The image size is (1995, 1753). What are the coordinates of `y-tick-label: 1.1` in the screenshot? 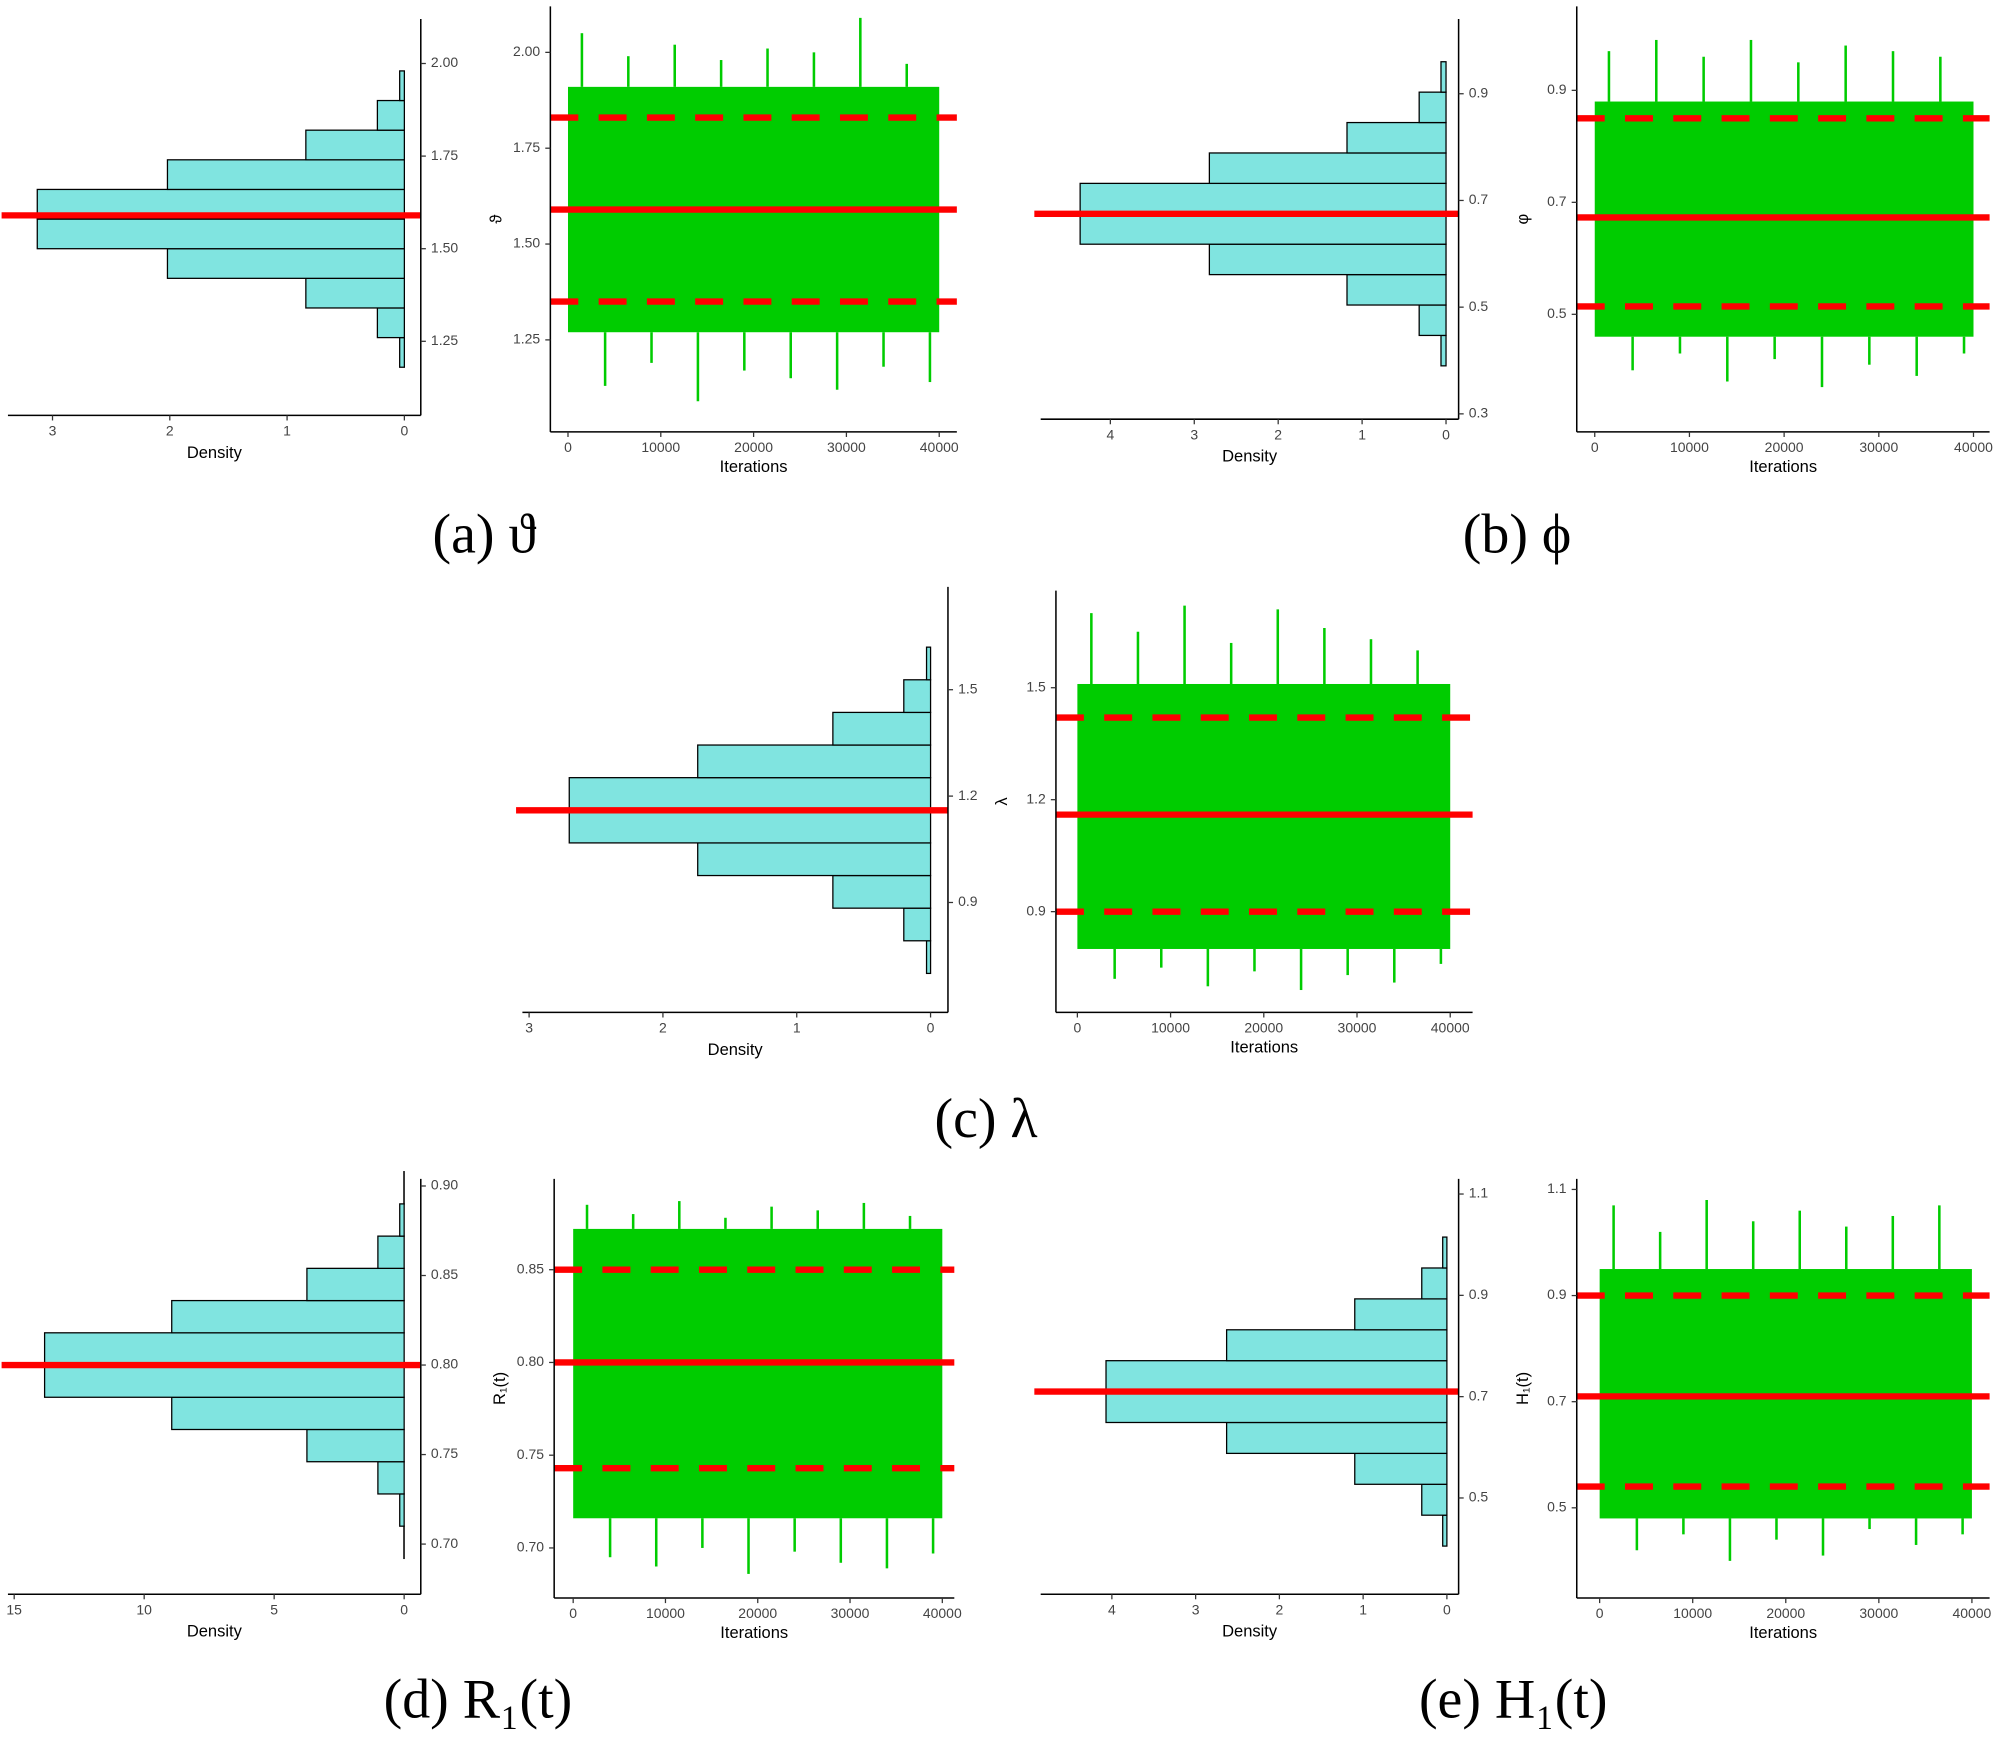 It's located at (1479, 1193).